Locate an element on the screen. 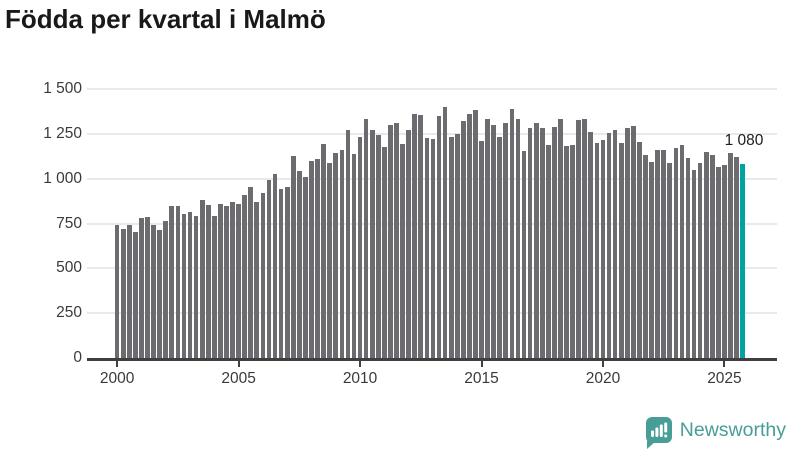 The height and width of the screenshot is (450, 800). x-axis-label-2000: 2000 is located at coordinates (117, 378).